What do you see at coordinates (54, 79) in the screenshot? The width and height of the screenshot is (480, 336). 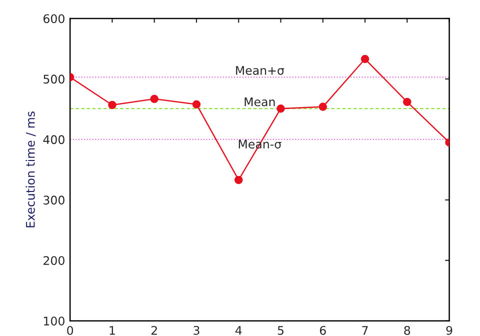 I see `y-tick-label: 500` at bounding box center [54, 79].